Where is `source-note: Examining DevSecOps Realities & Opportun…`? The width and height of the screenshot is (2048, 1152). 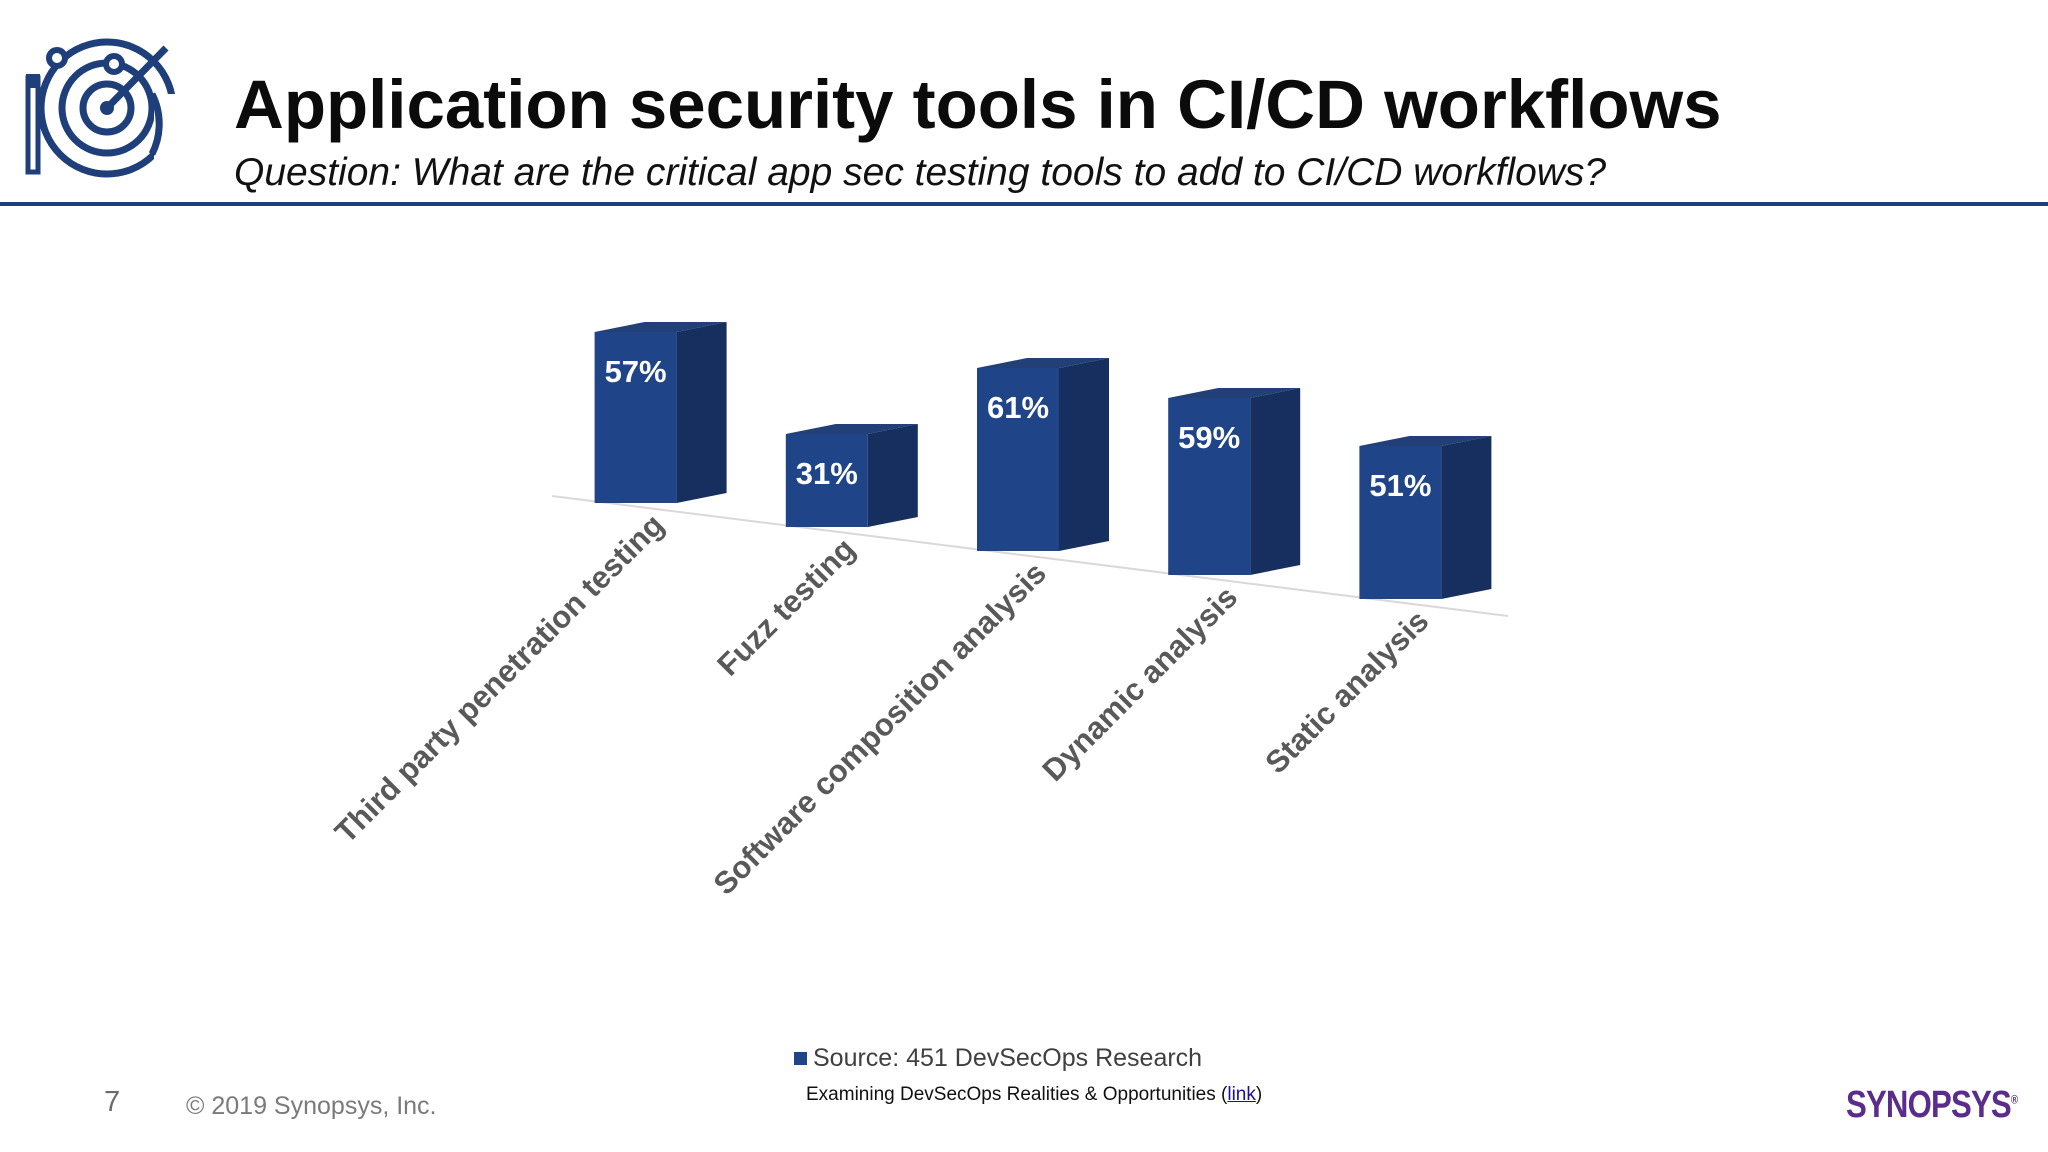 source-note: Examining DevSecOps Realities & Opportun… is located at coordinates (1034, 1095).